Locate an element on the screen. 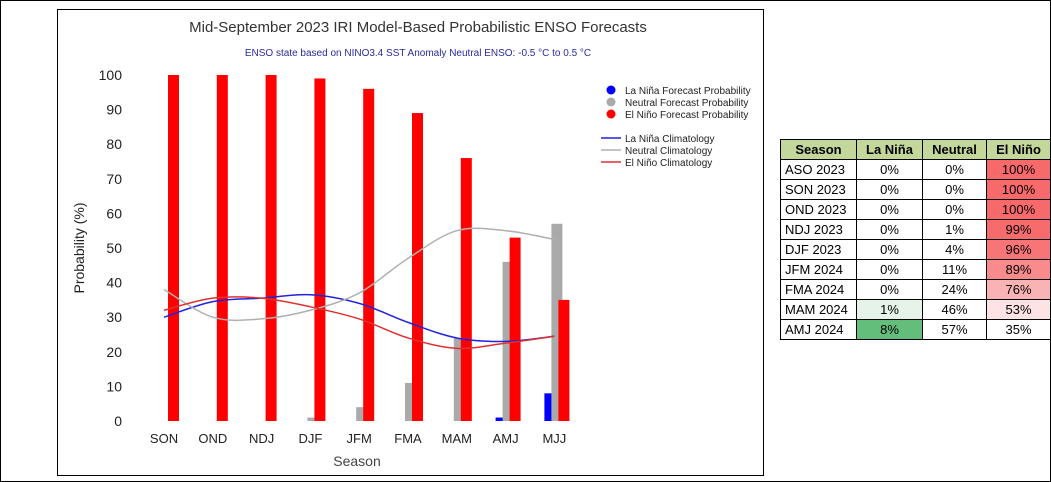  season-cell: DJF 2023 is located at coordinates (818, 249).